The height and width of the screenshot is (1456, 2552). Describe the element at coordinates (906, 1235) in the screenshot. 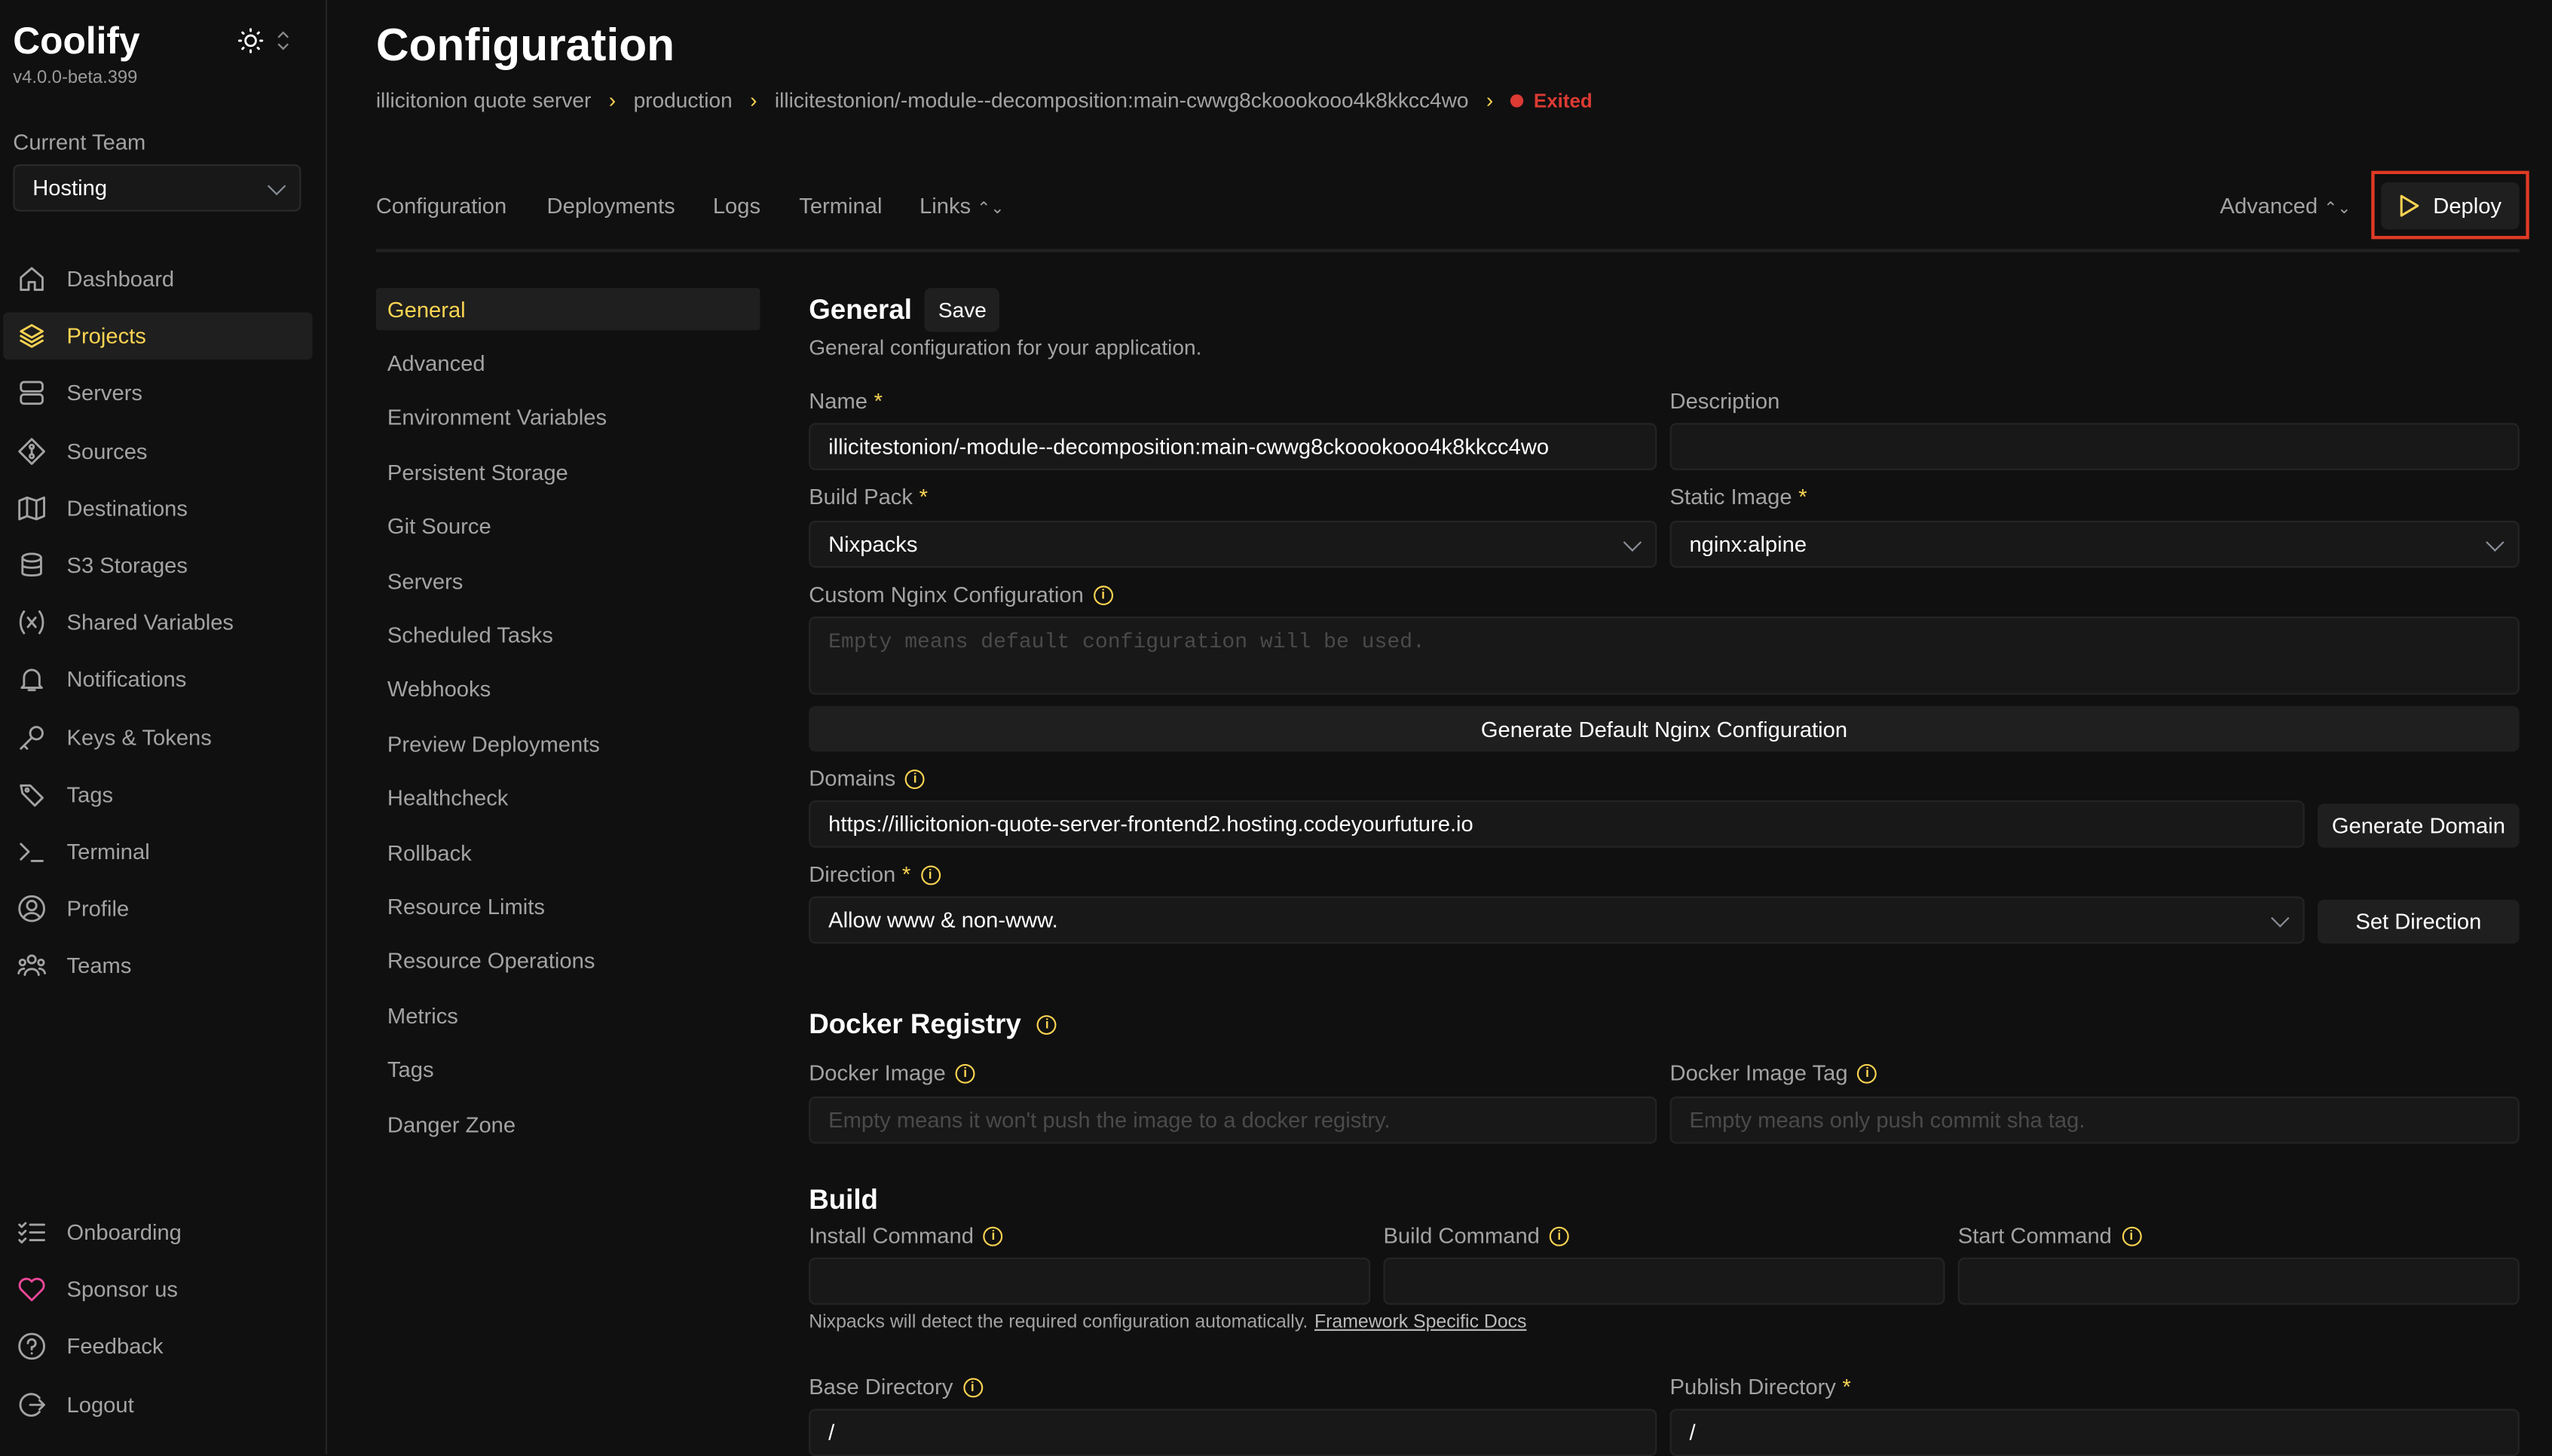

I see `install-command-label: Install Command i` at that location.